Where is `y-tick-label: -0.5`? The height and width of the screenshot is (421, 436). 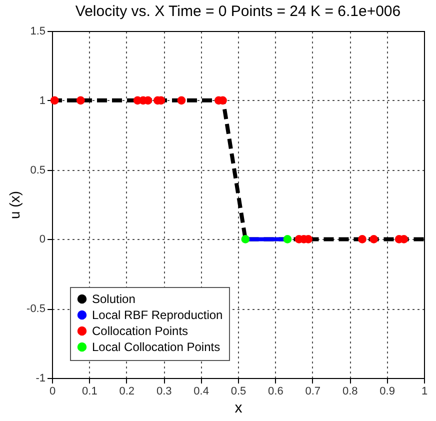 y-tick-label: -0.5 is located at coordinates (36, 309).